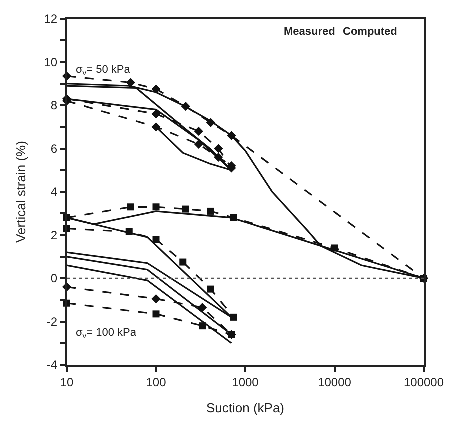  What do you see at coordinates (52, 365) in the screenshot?
I see `y-tick-label: -4` at bounding box center [52, 365].